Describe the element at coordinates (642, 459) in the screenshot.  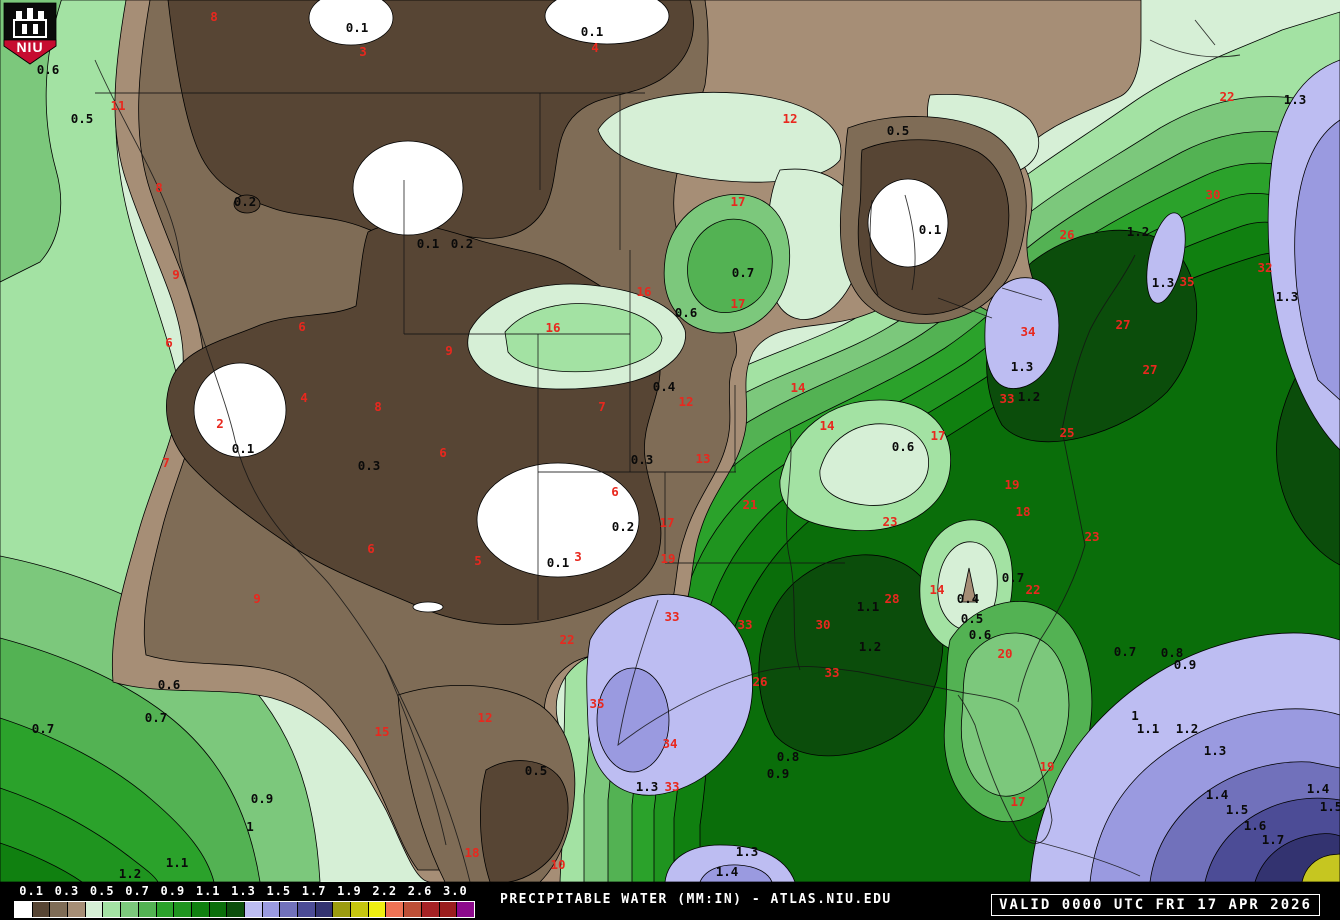
I see `contour-label: 0.3` at that location.